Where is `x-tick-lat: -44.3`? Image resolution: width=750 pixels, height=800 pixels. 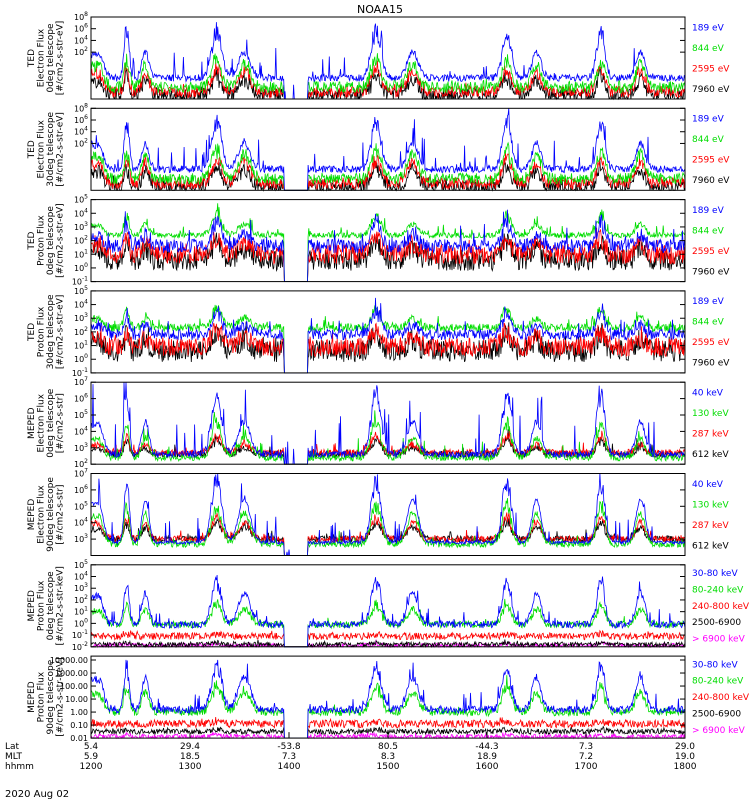 x-tick-lat: -44.3 is located at coordinates (486, 747).